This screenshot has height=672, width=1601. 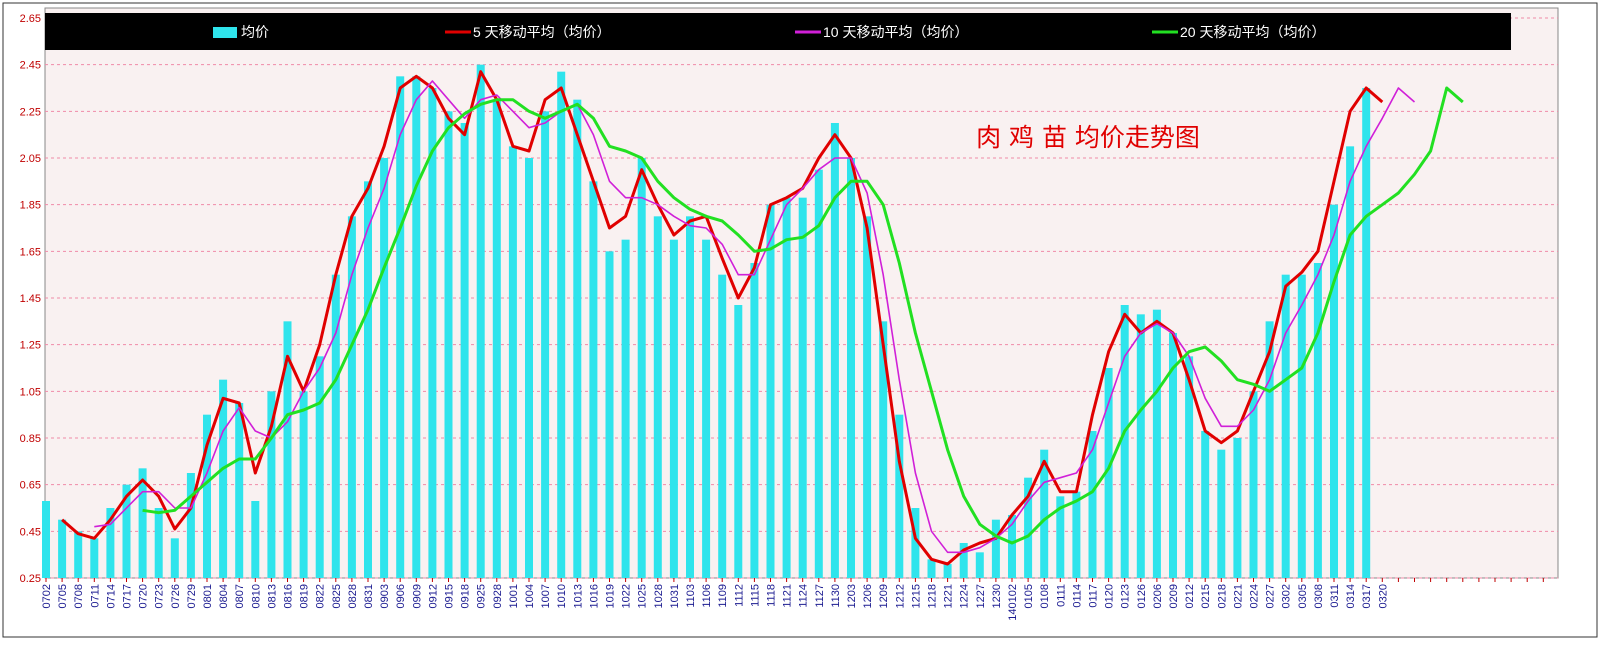 I want to click on x-tick-label: 1203, so click(x=852, y=596).